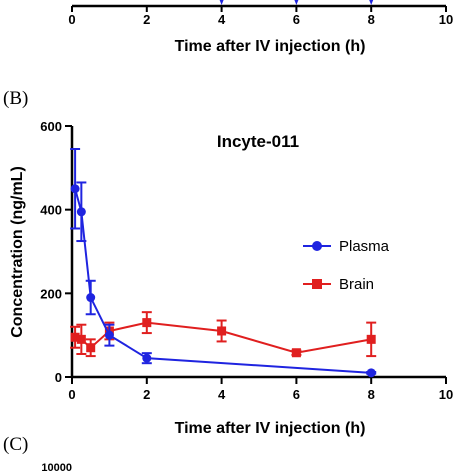  What do you see at coordinates (317, 246) in the screenshot?
I see `legend-marker-plasma` at bounding box center [317, 246].